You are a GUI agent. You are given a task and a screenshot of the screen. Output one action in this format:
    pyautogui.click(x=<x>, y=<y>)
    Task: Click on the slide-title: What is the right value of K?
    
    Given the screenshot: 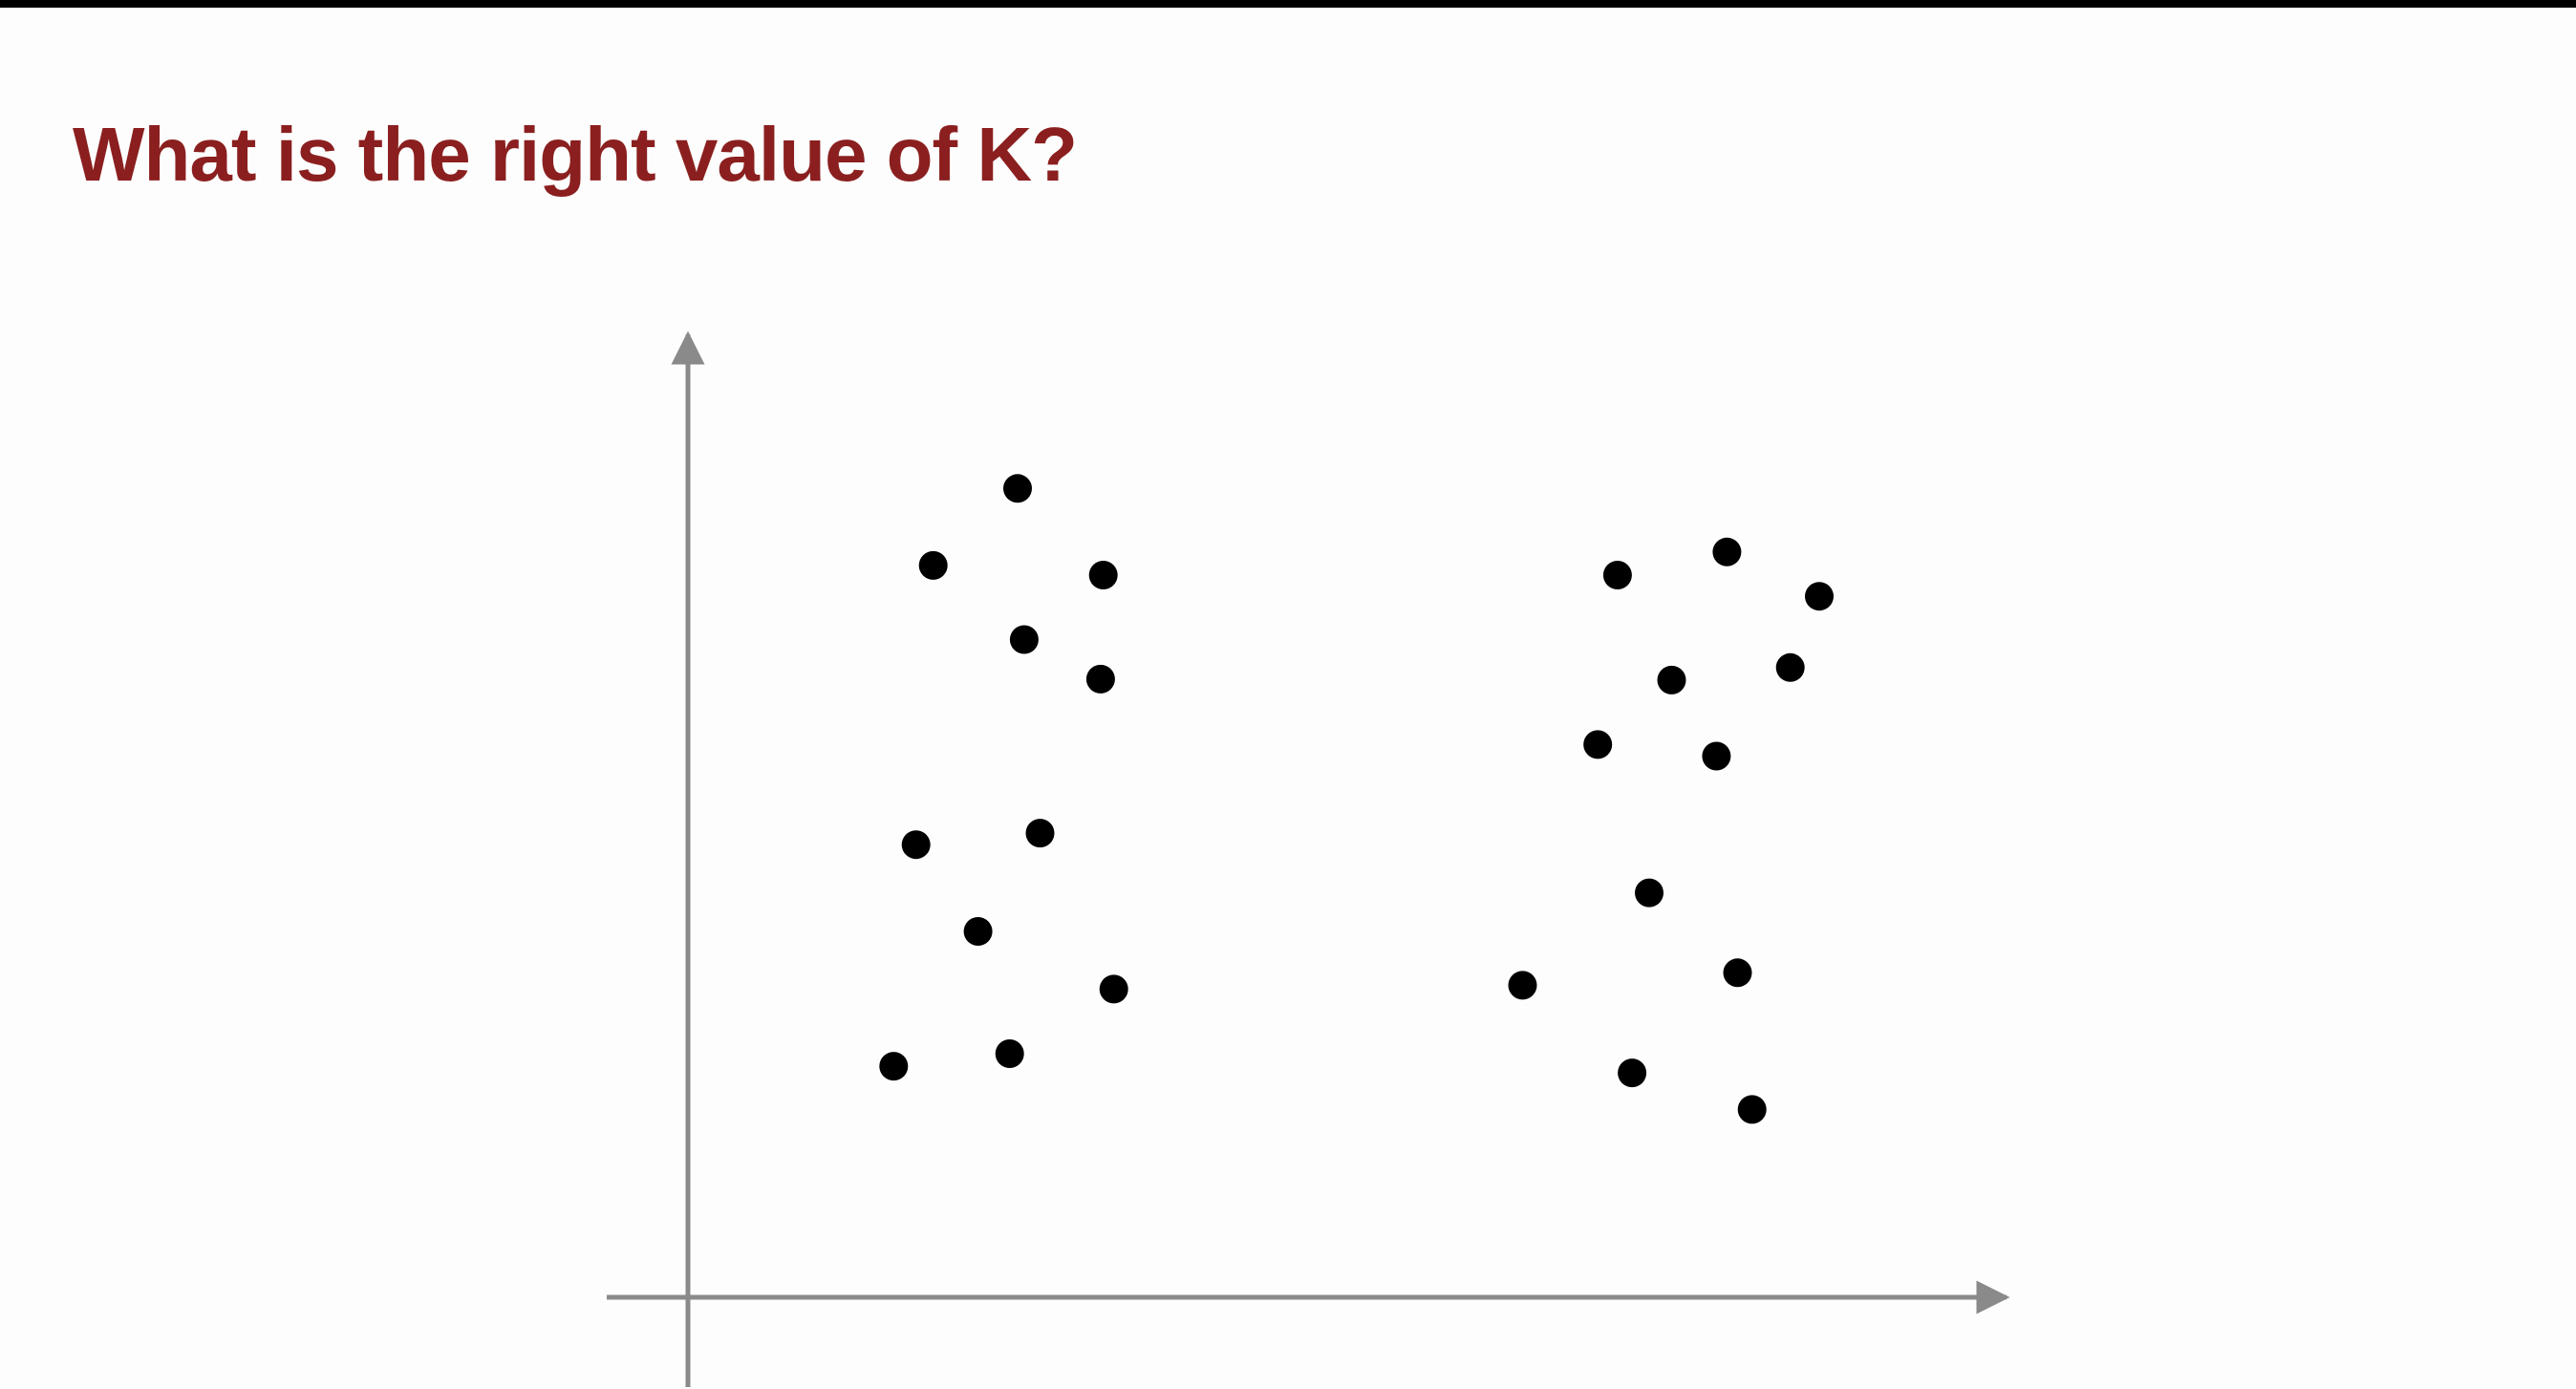 What is the action you would take?
    pyautogui.click(x=575, y=154)
    